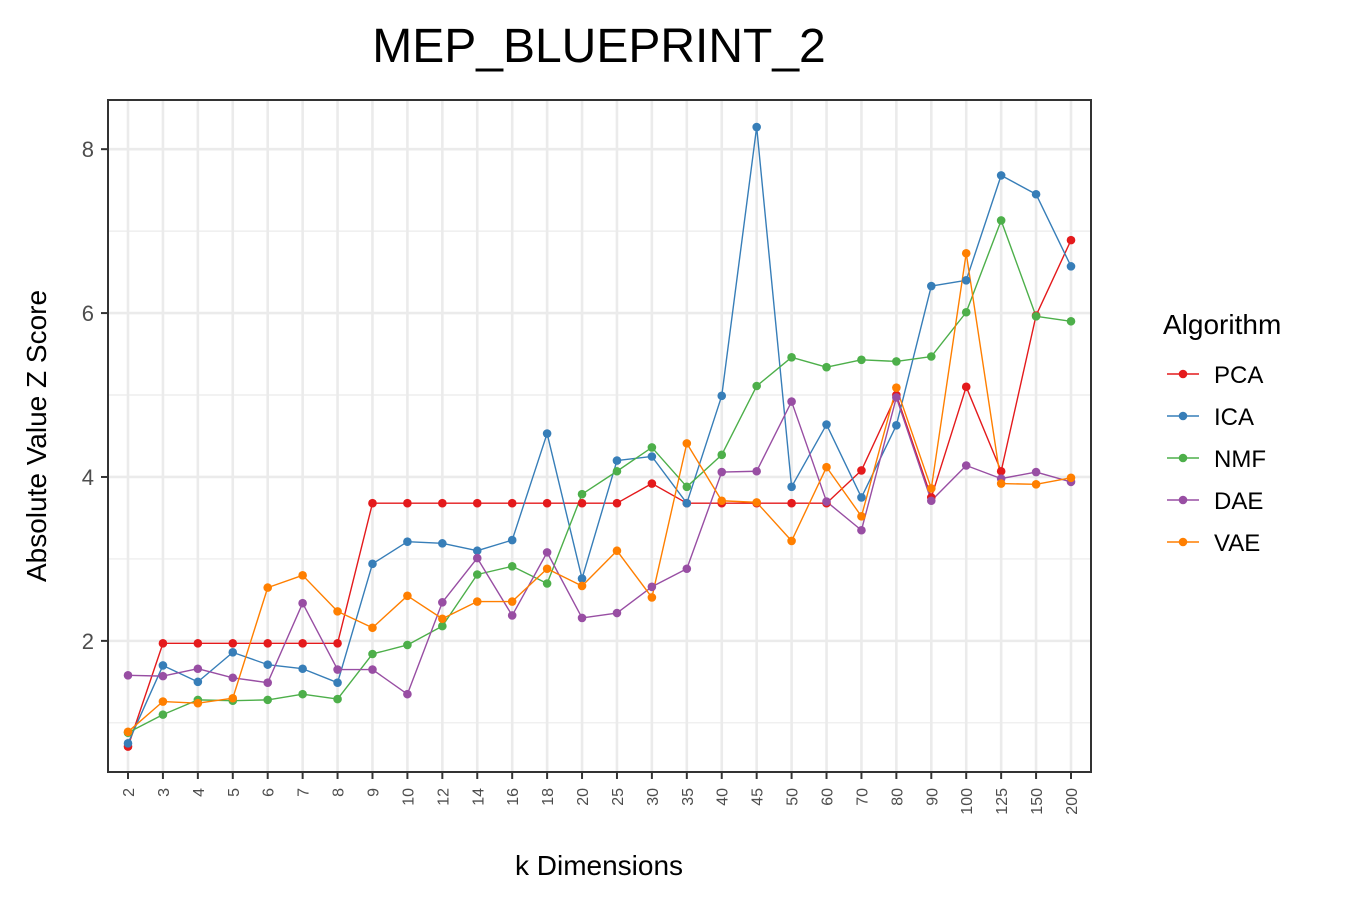  What do you see at coordinates (88, 641) in the screenshot?
I see `y-tick-label: 2` at bounding box center [88, 641].